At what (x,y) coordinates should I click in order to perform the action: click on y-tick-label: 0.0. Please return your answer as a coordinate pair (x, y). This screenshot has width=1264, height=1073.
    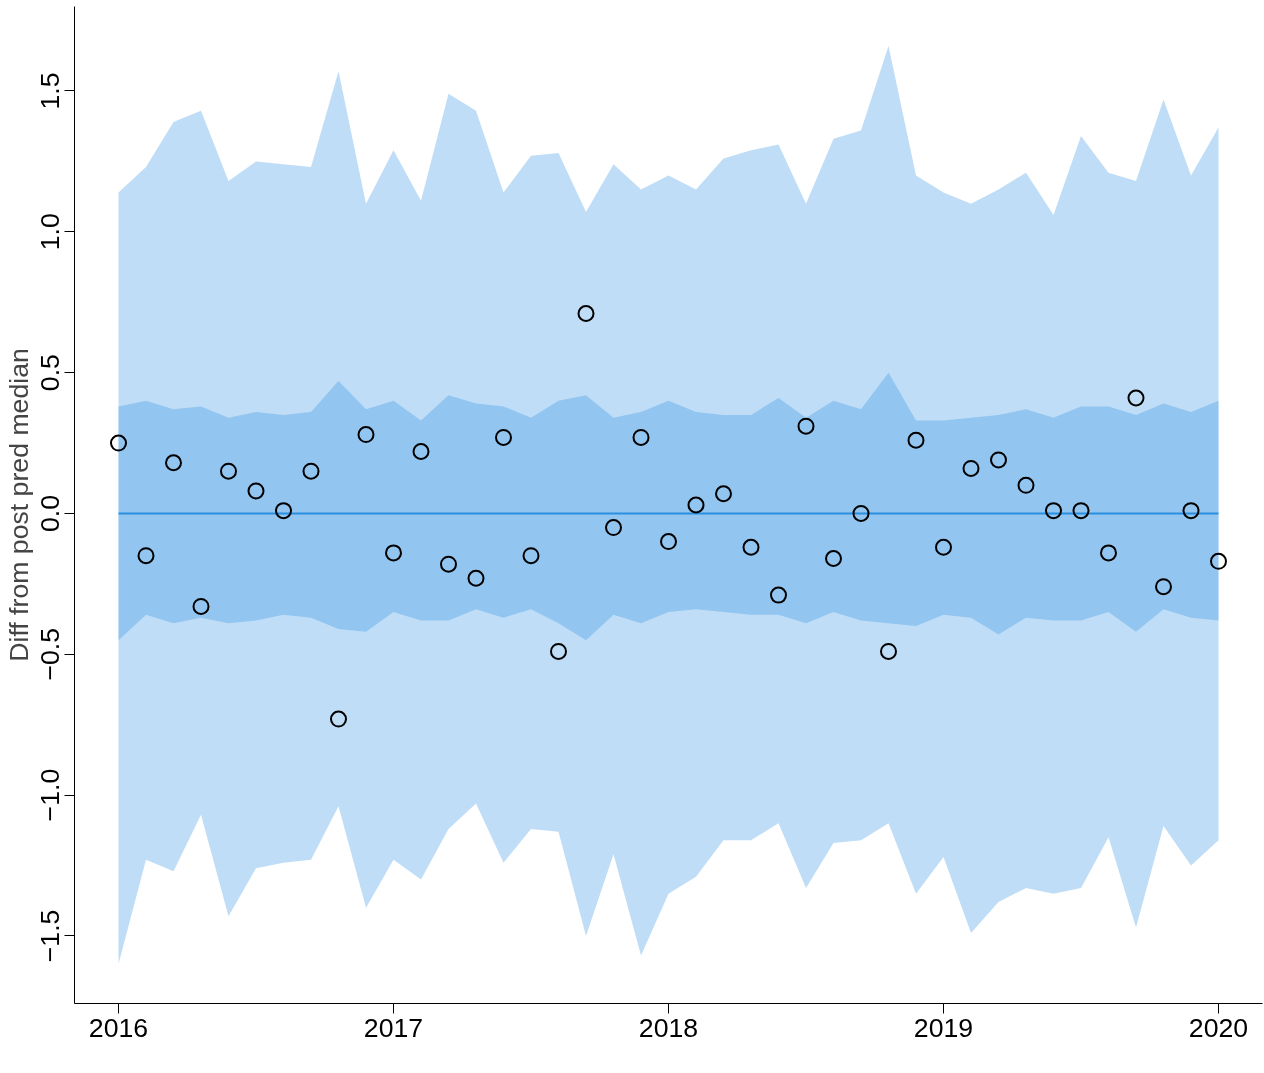
    Looking at the image, I should click on (50, 513).